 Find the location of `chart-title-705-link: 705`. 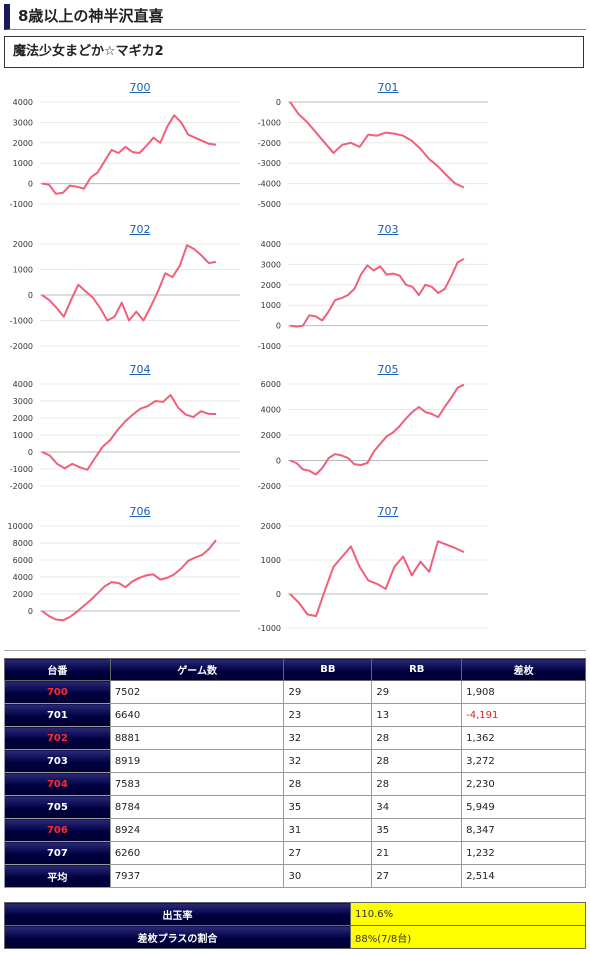

chart-title-705-link: 705 is located at coordinates (388, 369).